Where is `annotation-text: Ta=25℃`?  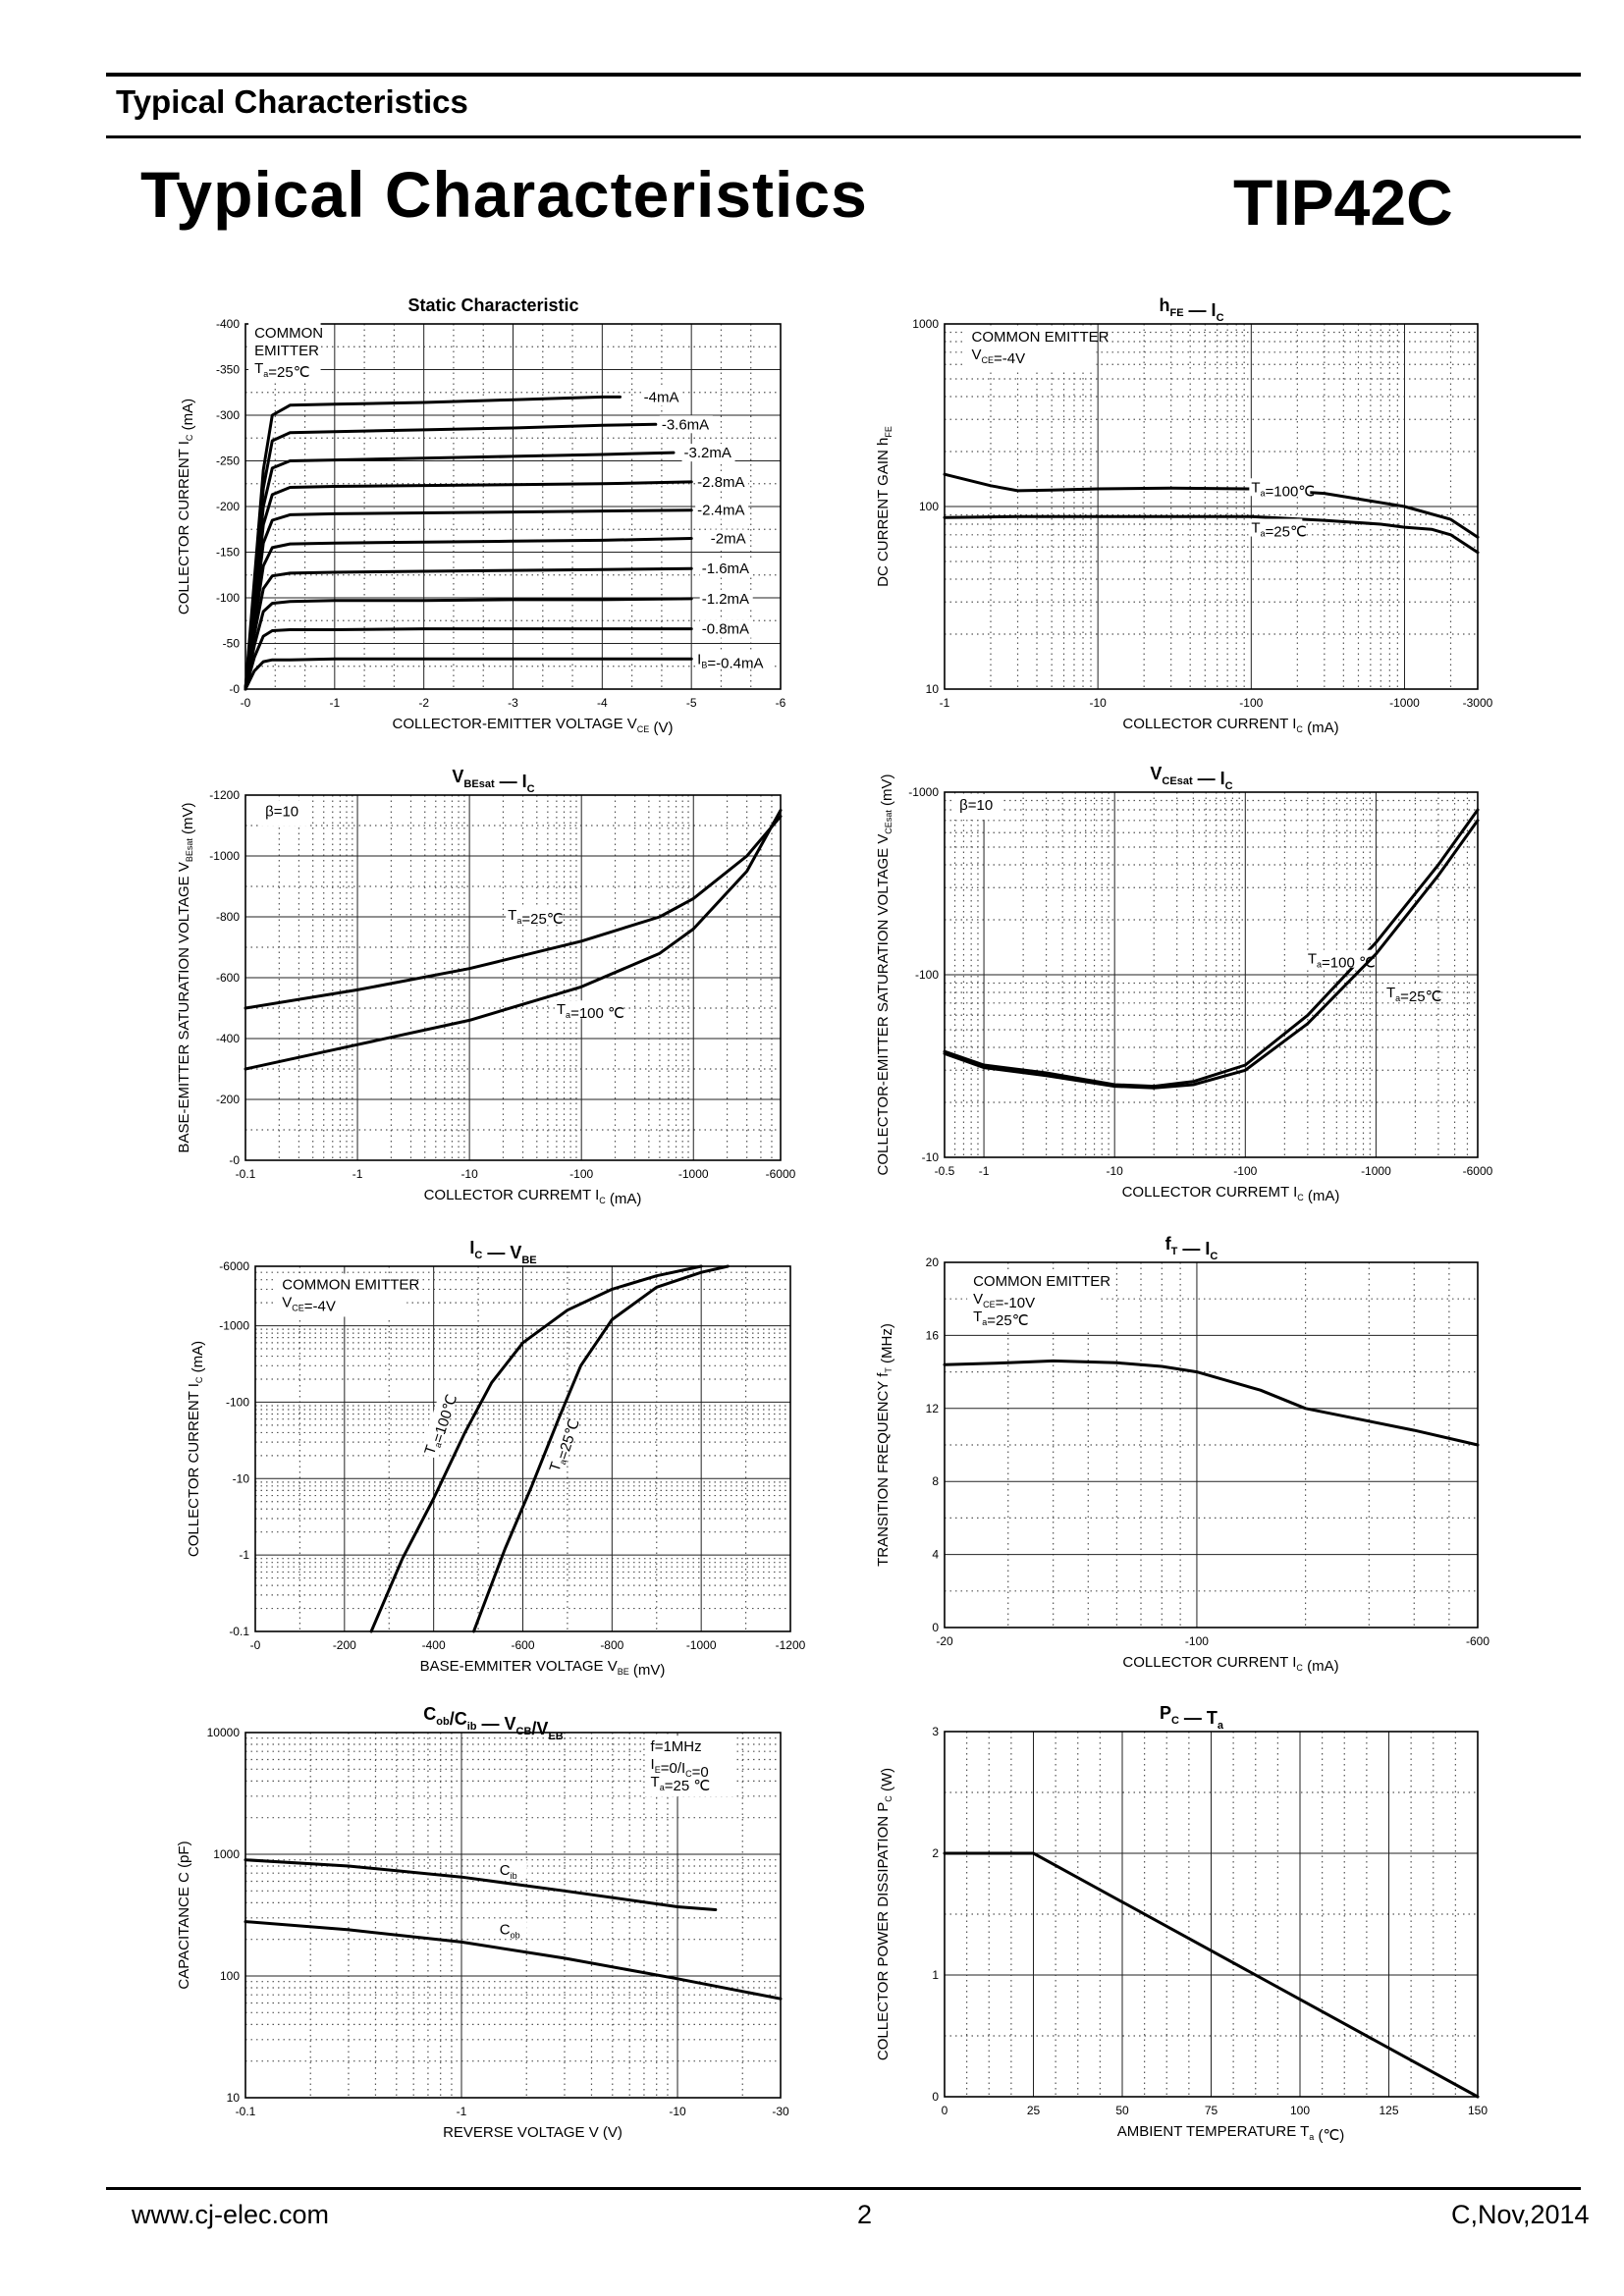
annotation-text: Ta=25℃ is located at coordinates (281, 370).